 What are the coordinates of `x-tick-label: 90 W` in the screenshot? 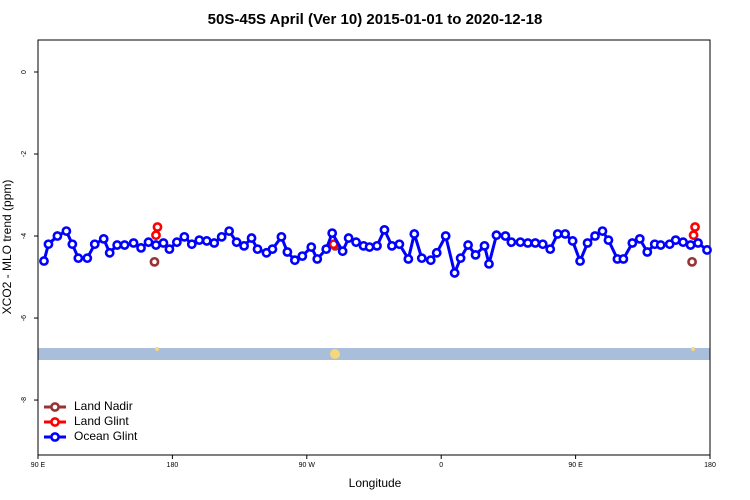 It's located at (307, 465).